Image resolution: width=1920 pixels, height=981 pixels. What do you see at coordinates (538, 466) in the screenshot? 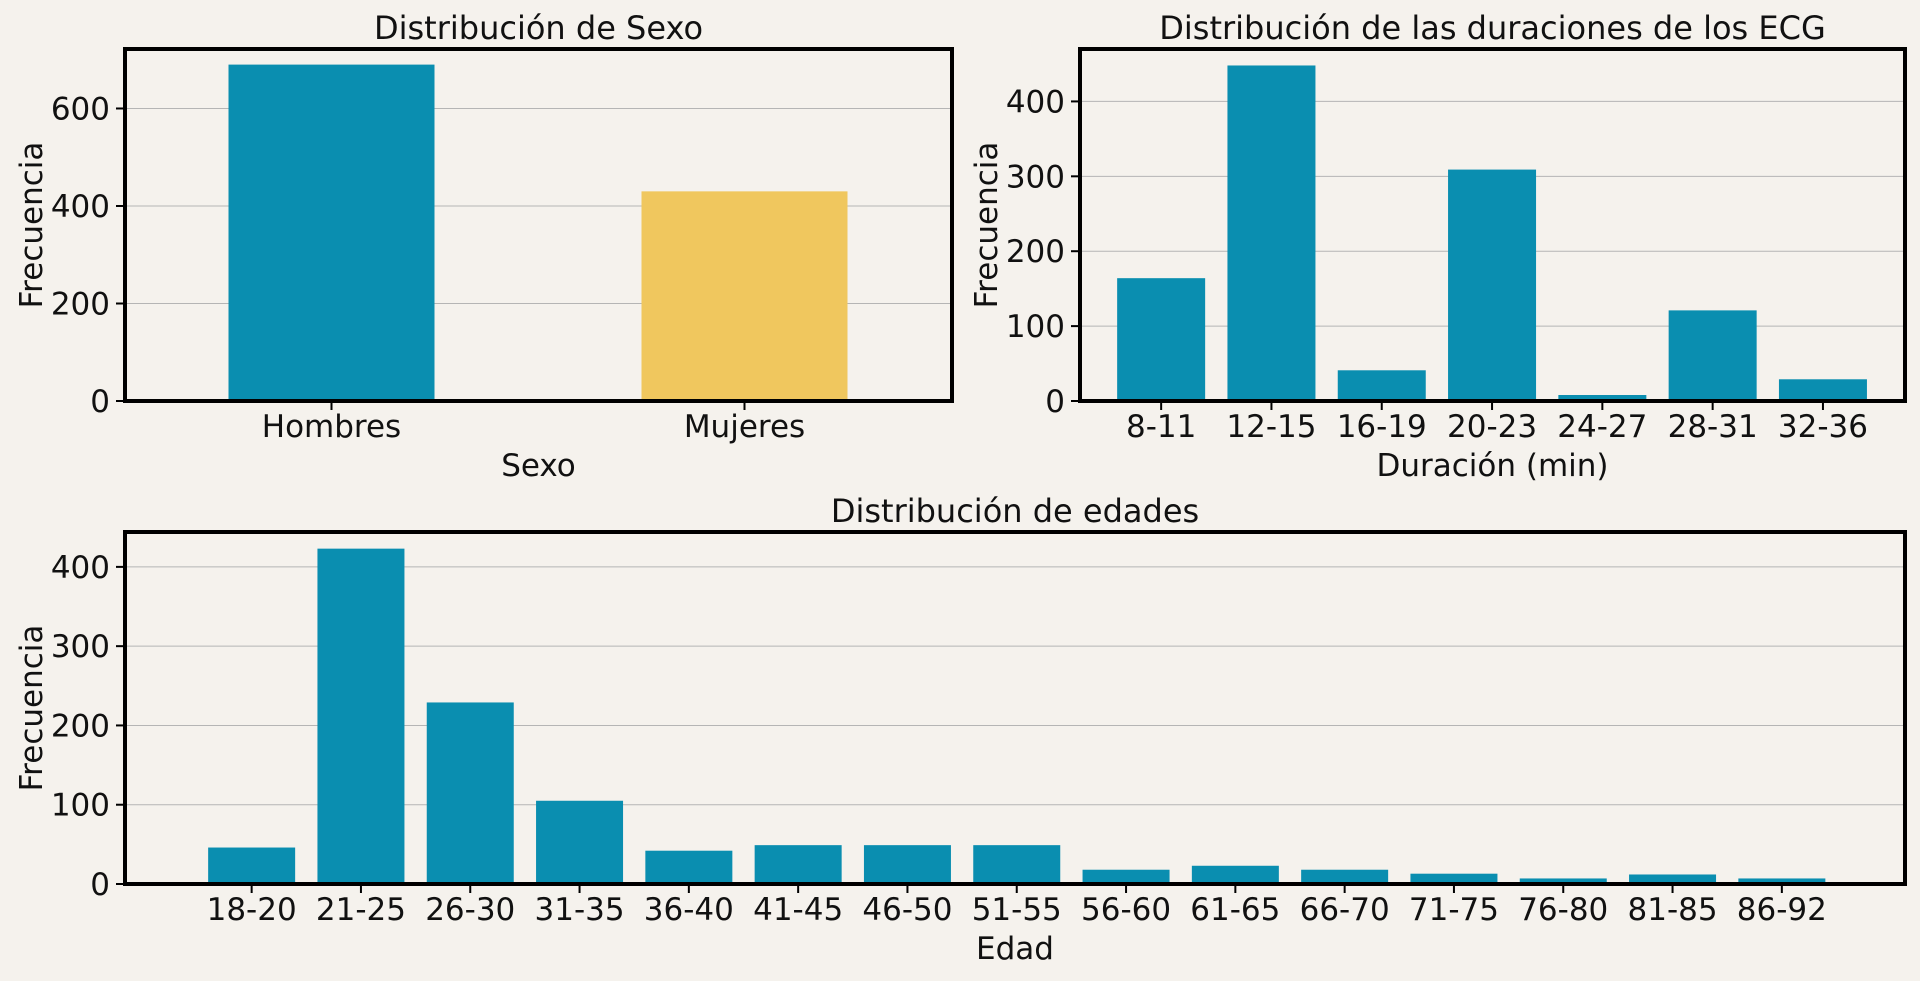
I see `x-axis-label: Sexo` at bounding box center [538, 466].